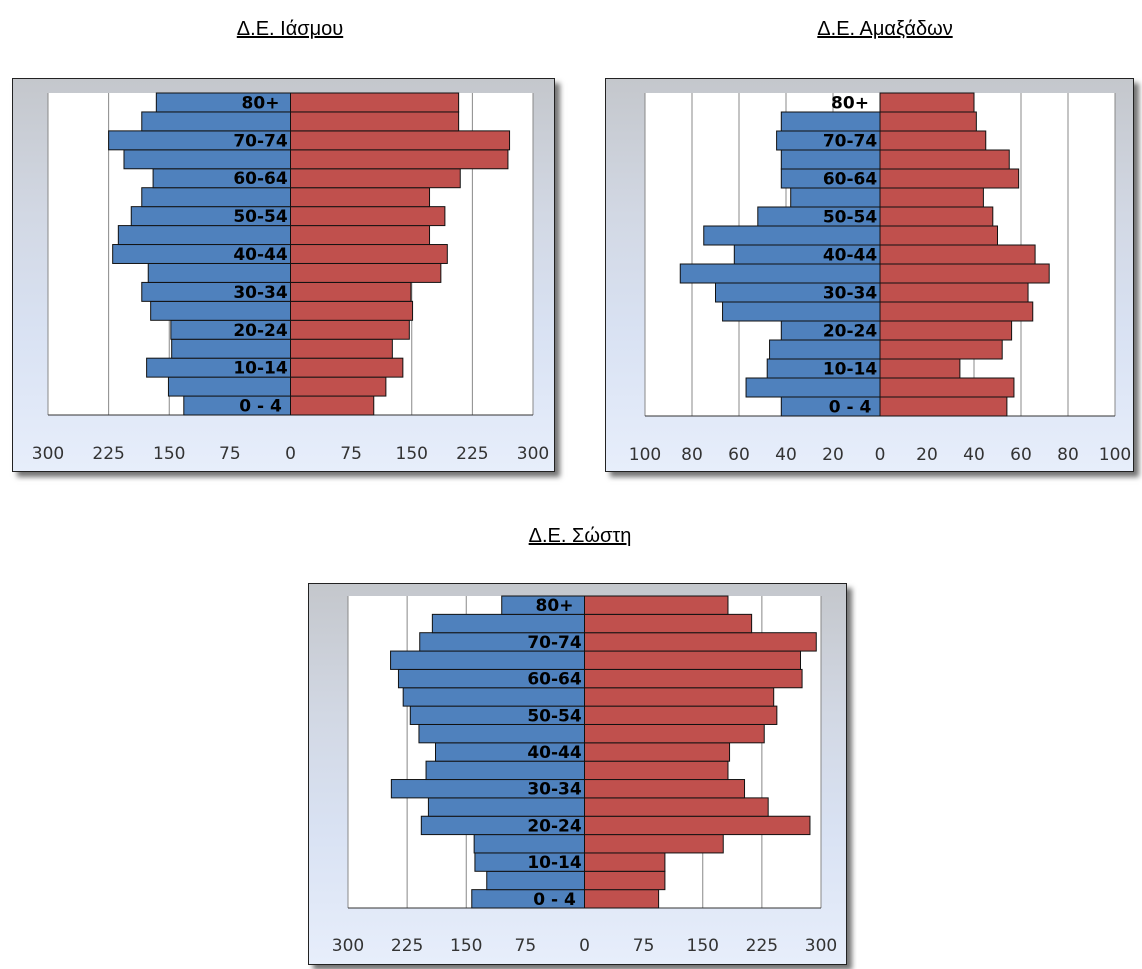 Image resolution: width=1142 pixels, height=969 pixels. What do you see at coordinates (290, 29) in the screenshot?
I see `chart-title-iasmos: Δ.Ε. Ιάσμου` at bounding box center [290, 29].